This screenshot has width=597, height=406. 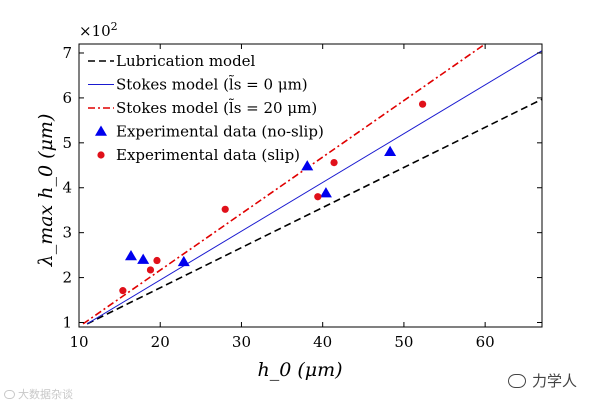 I want to click on watermark-right: 力学人, so click(x=542, y=380).